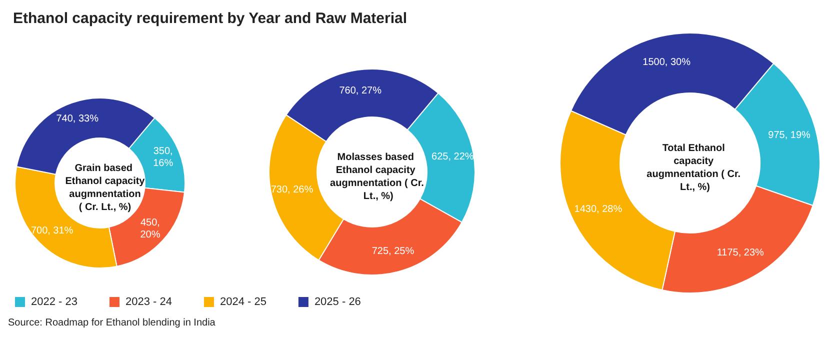 Image resolution: width=830 pixels, height=339 pixels. Describe the element at coordinates (337, 302) in the screenshot. I see `legend-label: 2025 - 26` at that location.